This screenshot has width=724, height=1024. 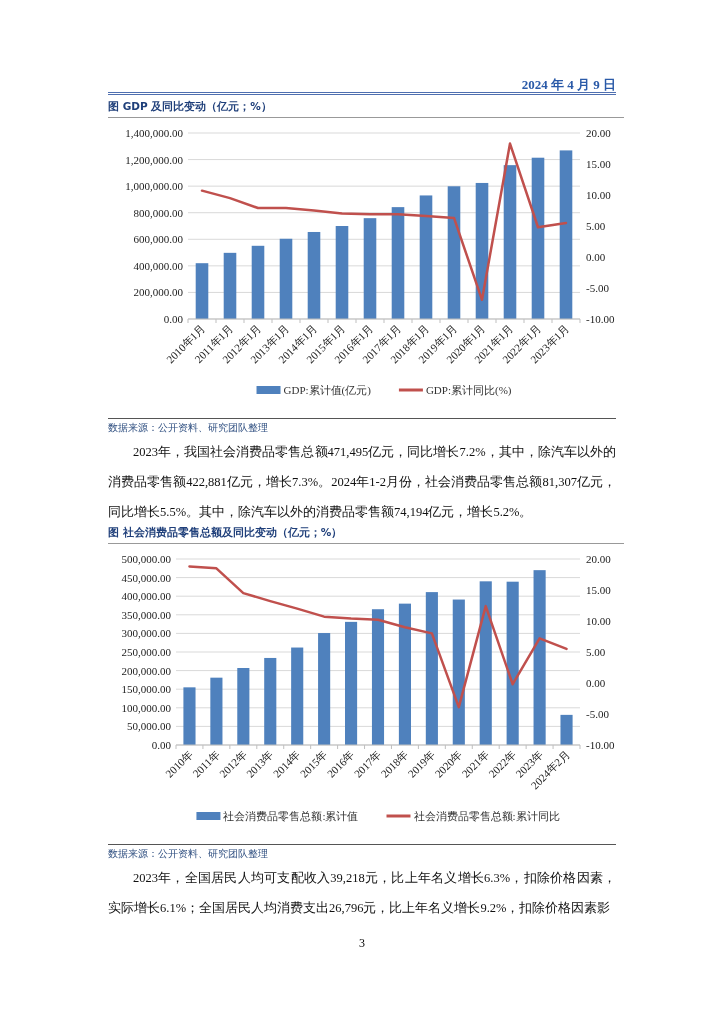 I want to click on y-tick-label: 50,000.00, so click(x=149, y=726).